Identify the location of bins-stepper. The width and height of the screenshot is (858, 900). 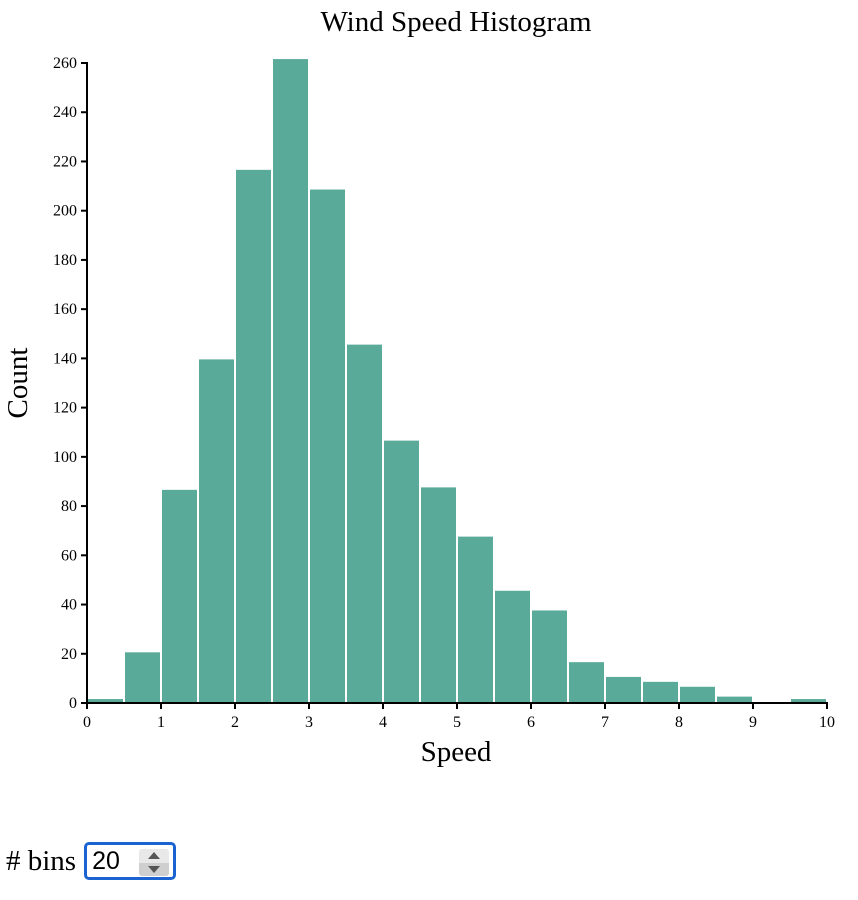
(154, 862).